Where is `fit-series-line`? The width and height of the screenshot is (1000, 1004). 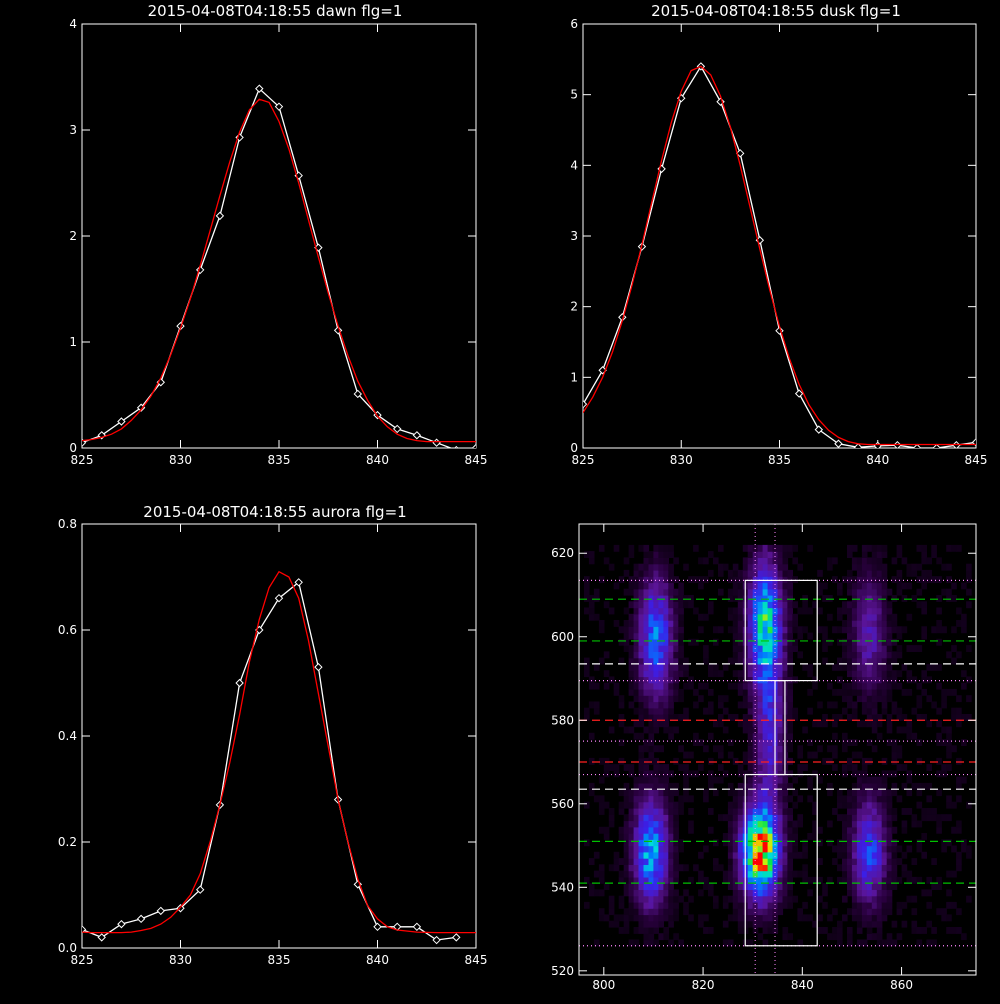 fit-series-line is located at coordinates (779, 255).